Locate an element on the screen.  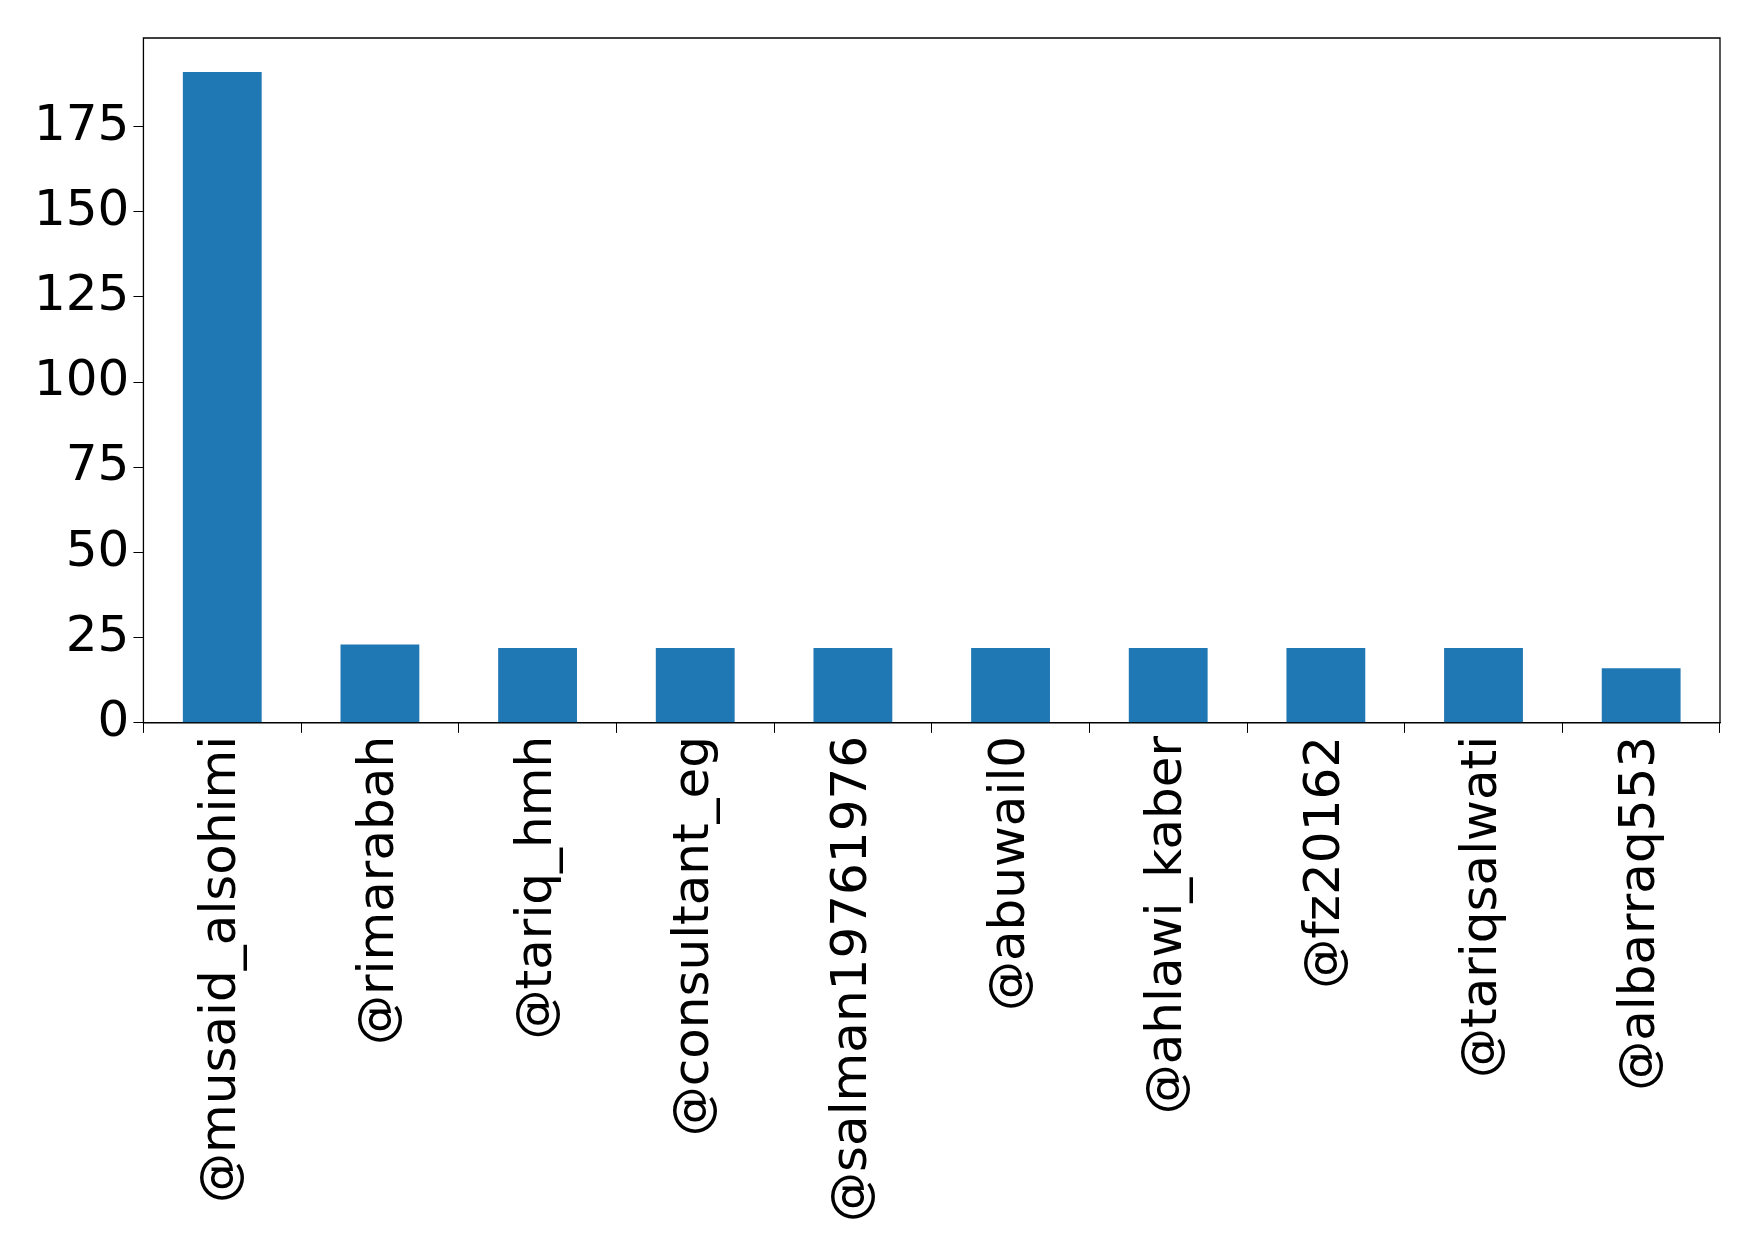
x-tick-label: @fz20162 is located at coordinates (1321, 862).